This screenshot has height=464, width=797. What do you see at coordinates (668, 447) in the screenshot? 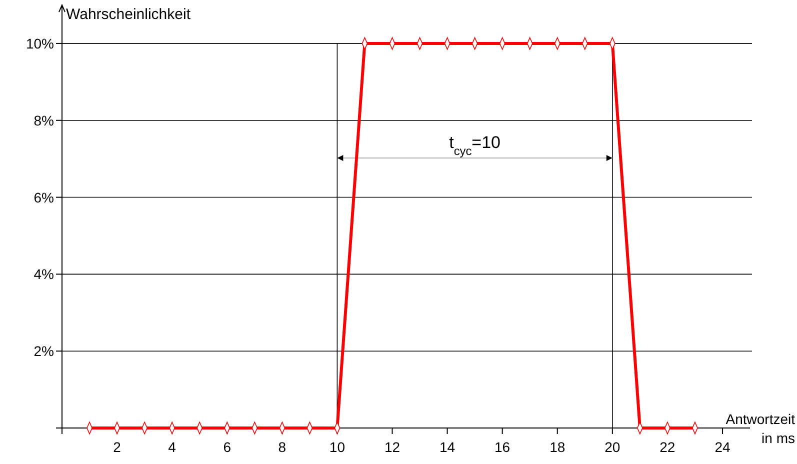
I see `x-tick-label: 22` at bounding box center [668, 447].